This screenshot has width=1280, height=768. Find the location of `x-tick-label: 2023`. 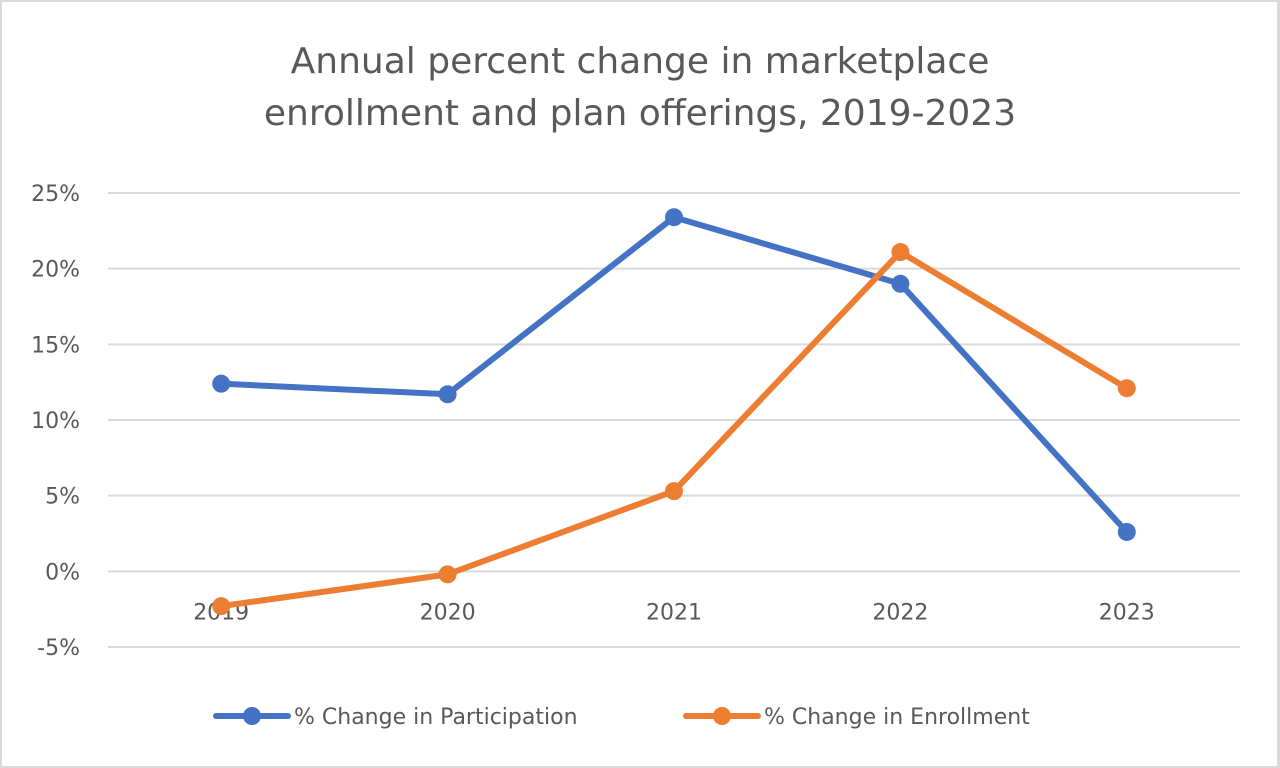

x-tick-label: 2023 is located at coordinates (1127, 612).